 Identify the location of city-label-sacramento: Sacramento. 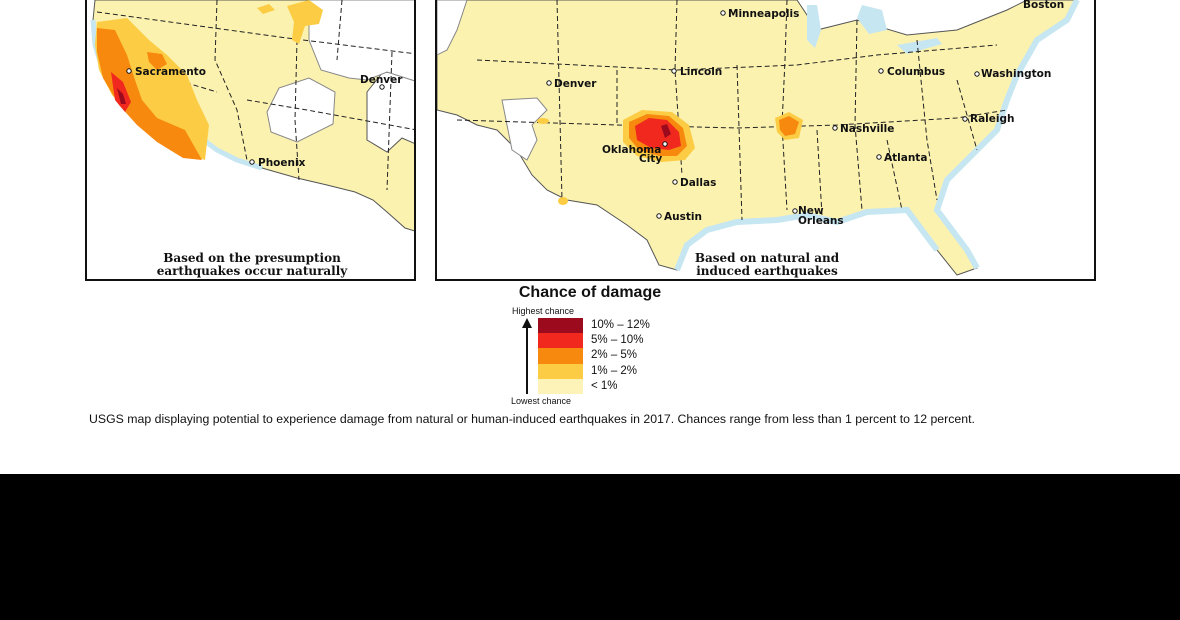
(170, 72).